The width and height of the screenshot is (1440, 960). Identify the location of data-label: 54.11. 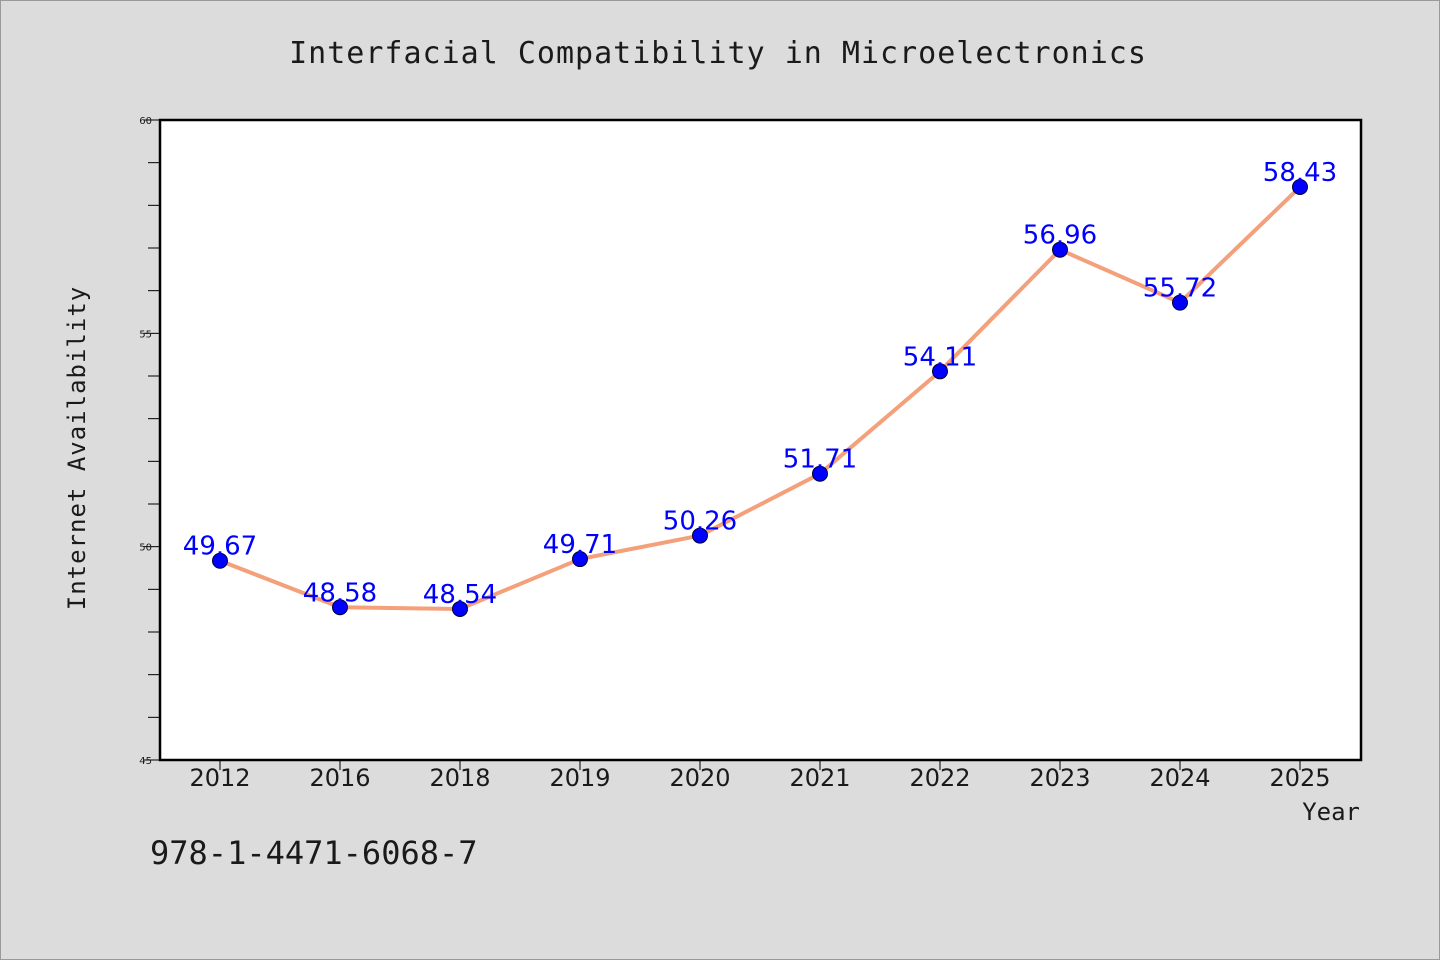
(940, 357).